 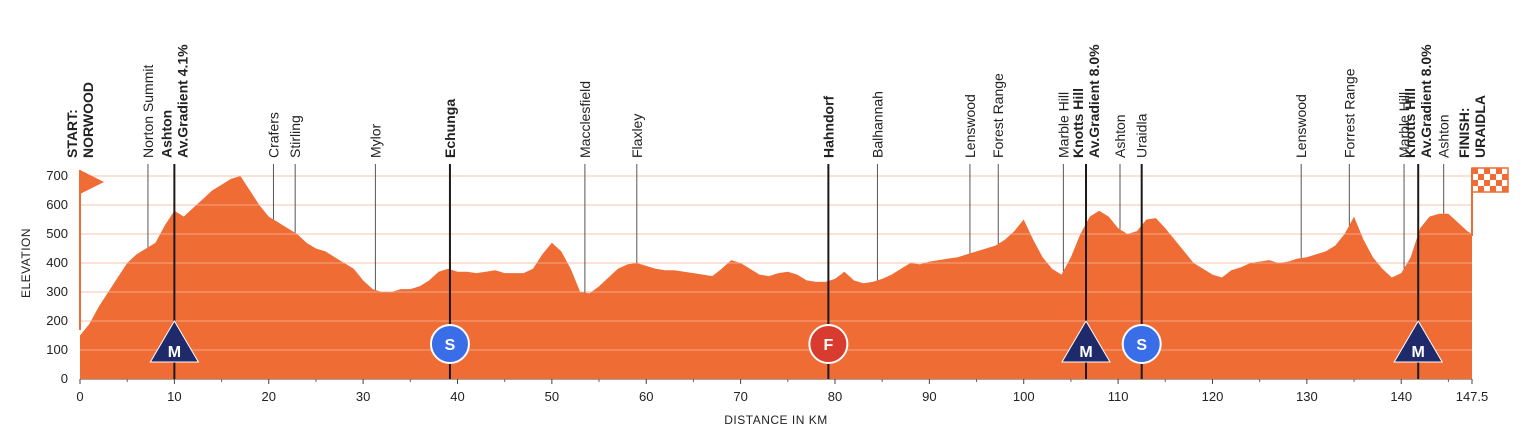 What do you see at coordinates (637, 136) in the screenshot?
I see `place-label: Flaxley` at bounding box center [637, 136].